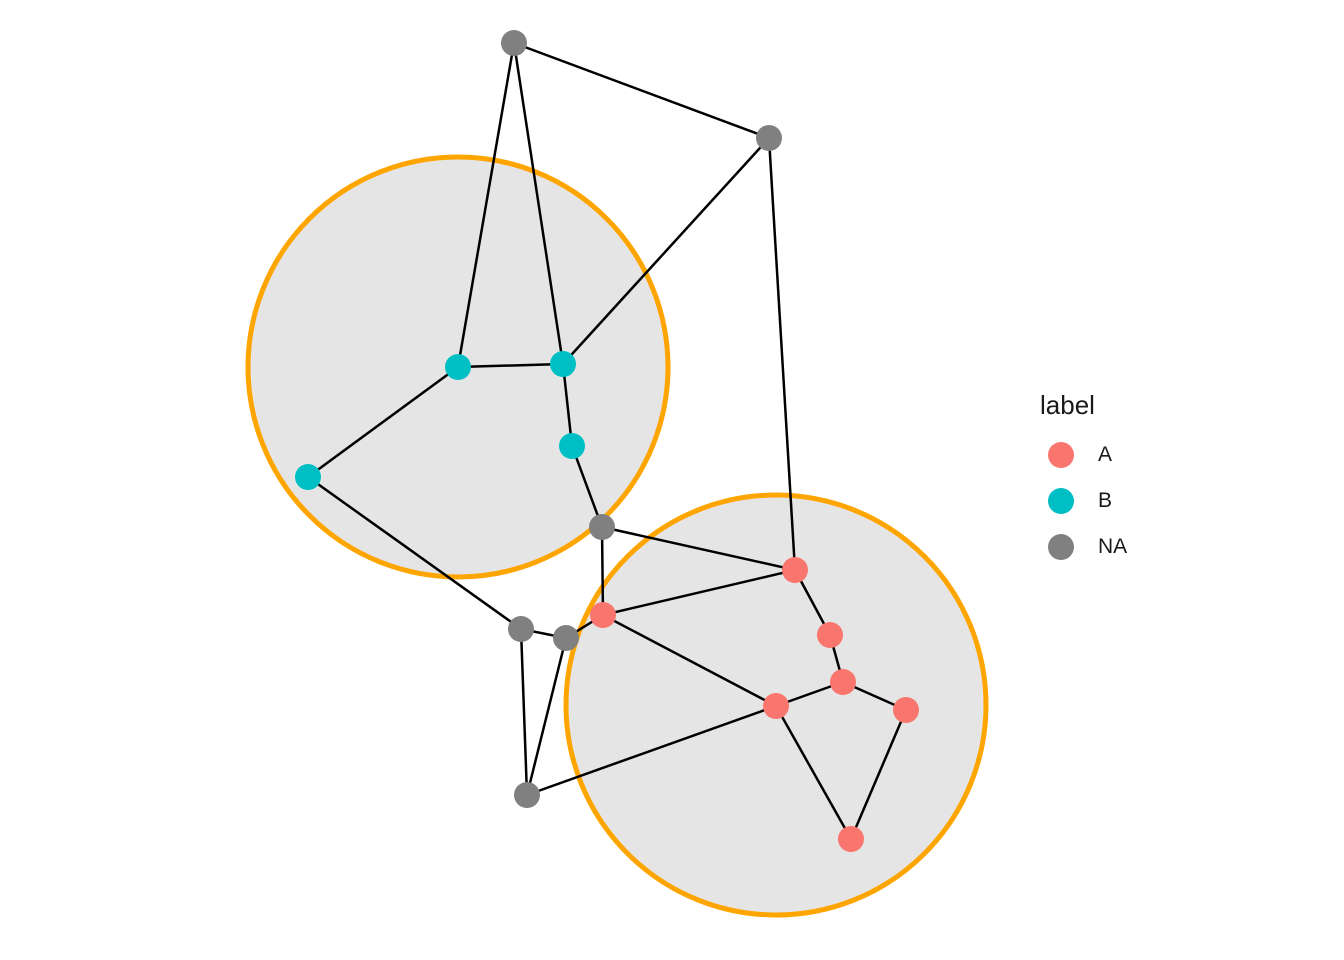 Image resolution: width=1344 pixels, height=960 pixels. What do you see at coordinates (698, 548) in the screenshot?
I see `edge-n_mid-a1` at bounding box center [698, 548].